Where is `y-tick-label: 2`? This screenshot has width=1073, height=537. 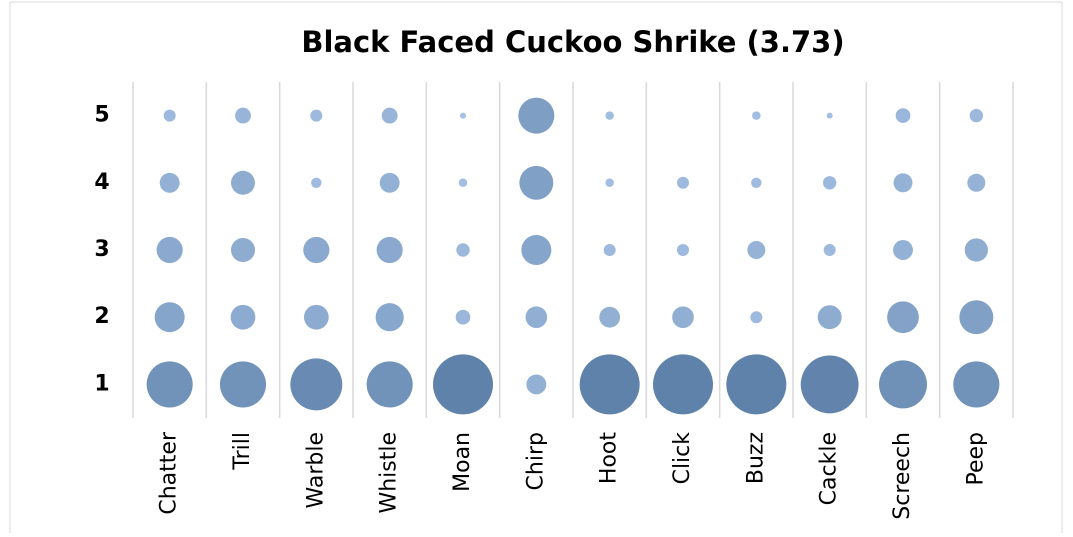
y-tick-label: 2 is located at coordinates (101, 316).